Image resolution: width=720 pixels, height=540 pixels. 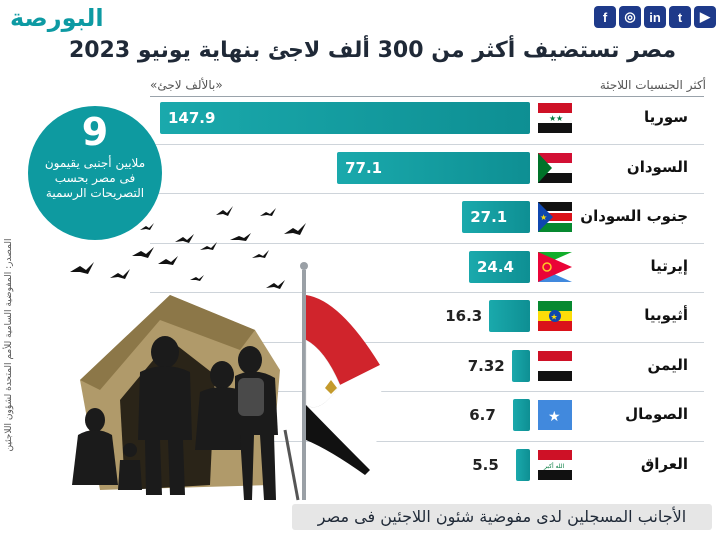 I want to click on yemen-flag-icon, so click(x=555, y=365).